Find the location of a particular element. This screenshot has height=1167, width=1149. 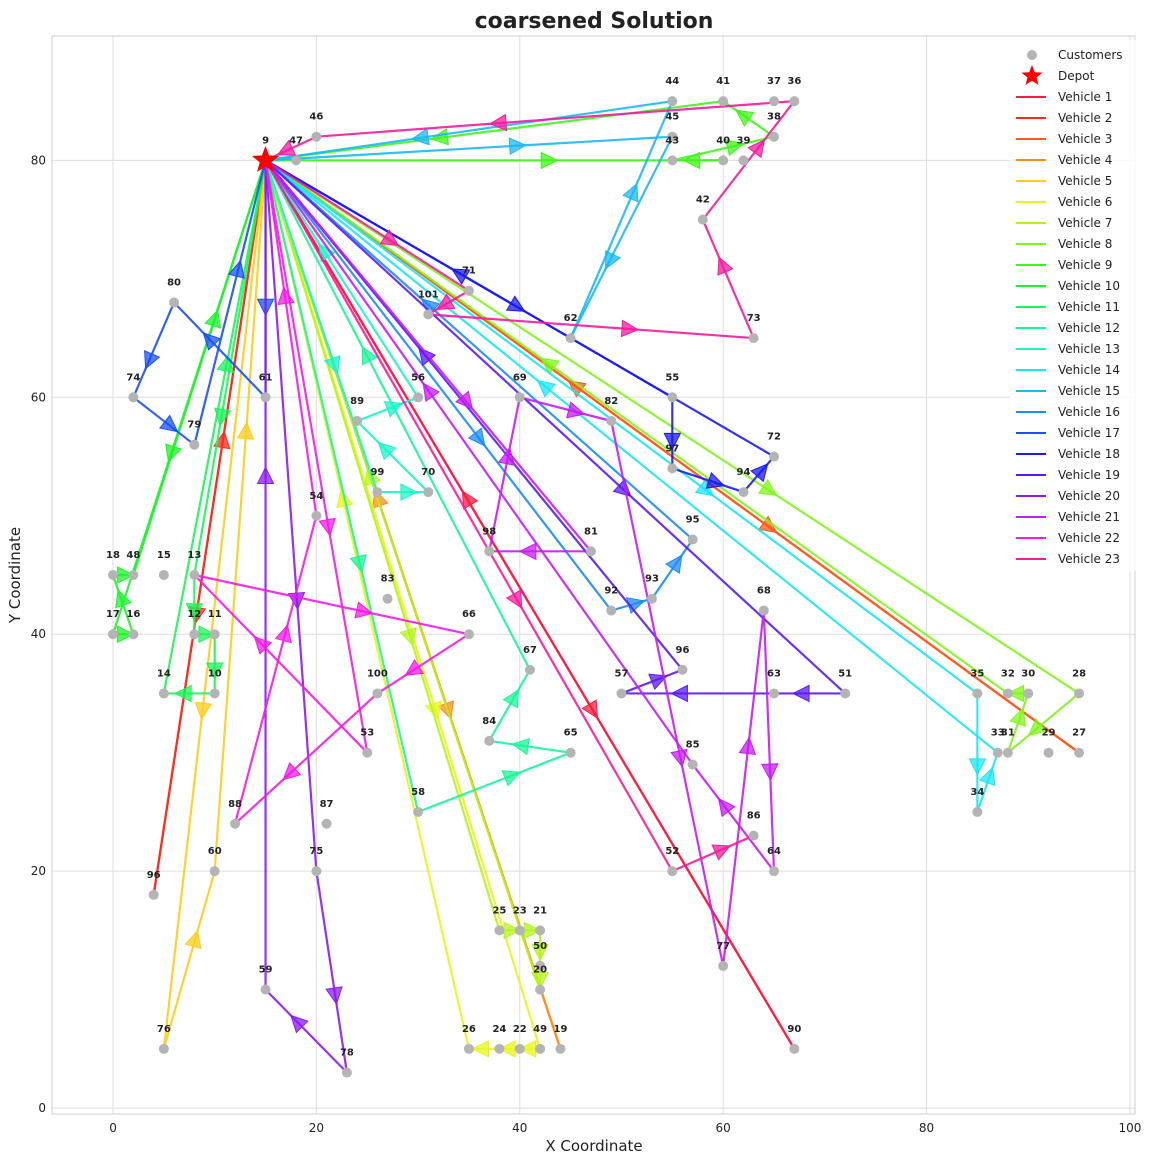

customer-label: 84 is located at coordinates (489, 721).